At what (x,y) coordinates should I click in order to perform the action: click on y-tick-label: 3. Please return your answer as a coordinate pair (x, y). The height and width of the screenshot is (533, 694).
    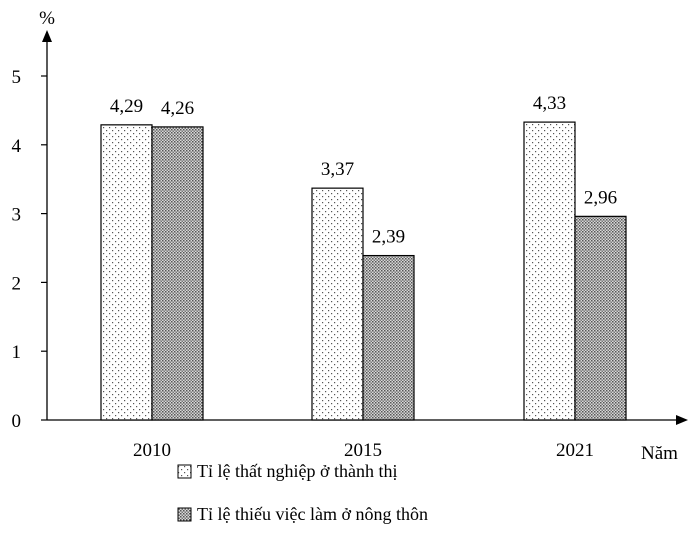
    Looking at the image, I should click on (17, 215).